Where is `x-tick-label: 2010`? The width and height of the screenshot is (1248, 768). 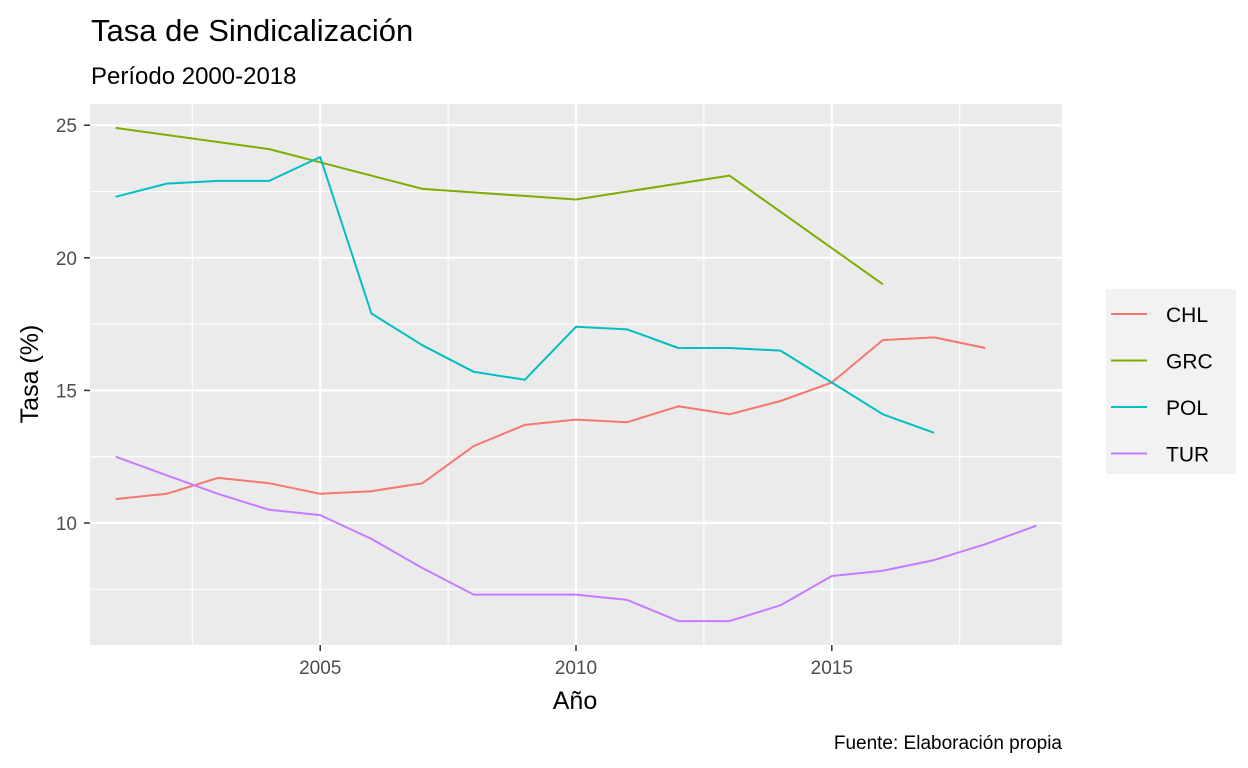
x-tick-label: 2010 is located at coordinates (576, 668).